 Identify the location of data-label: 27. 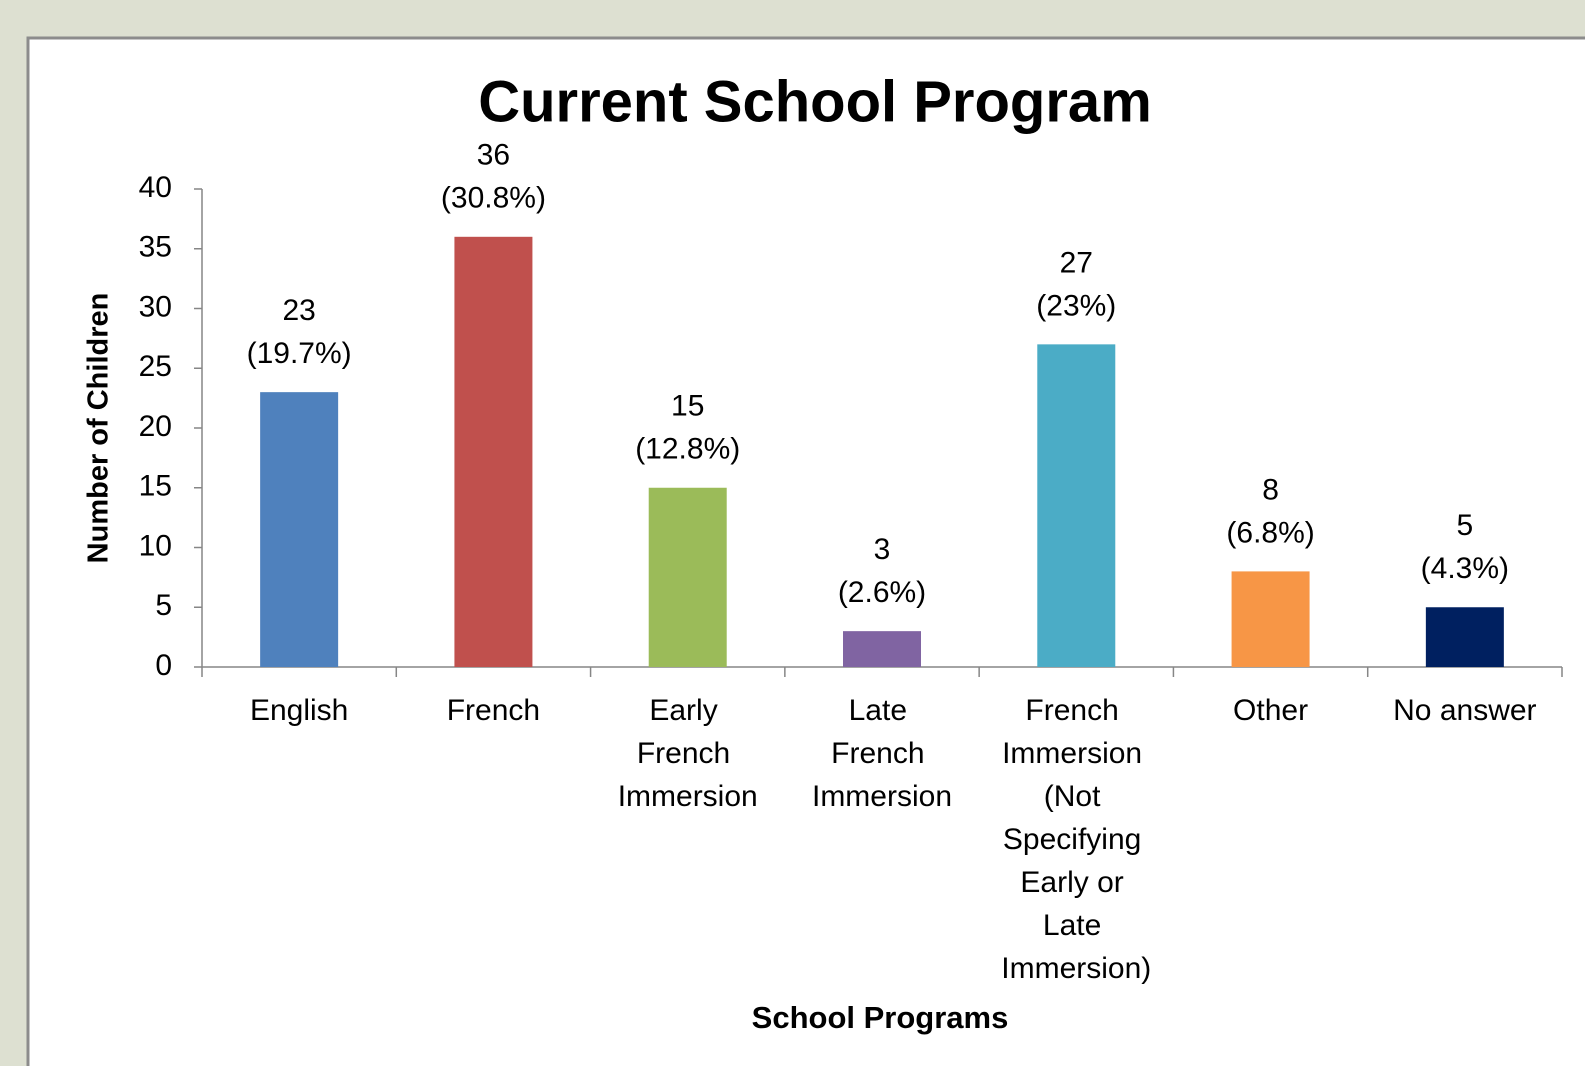
(1076, 262).